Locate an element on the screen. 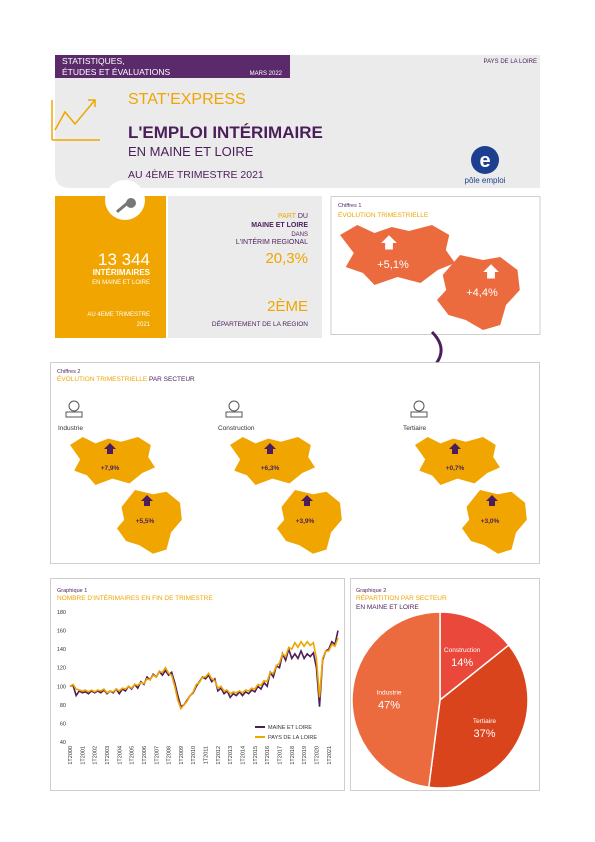 The height and width of the screenshot is (842, 595). logo-mark is located at coordinates (485, 160).